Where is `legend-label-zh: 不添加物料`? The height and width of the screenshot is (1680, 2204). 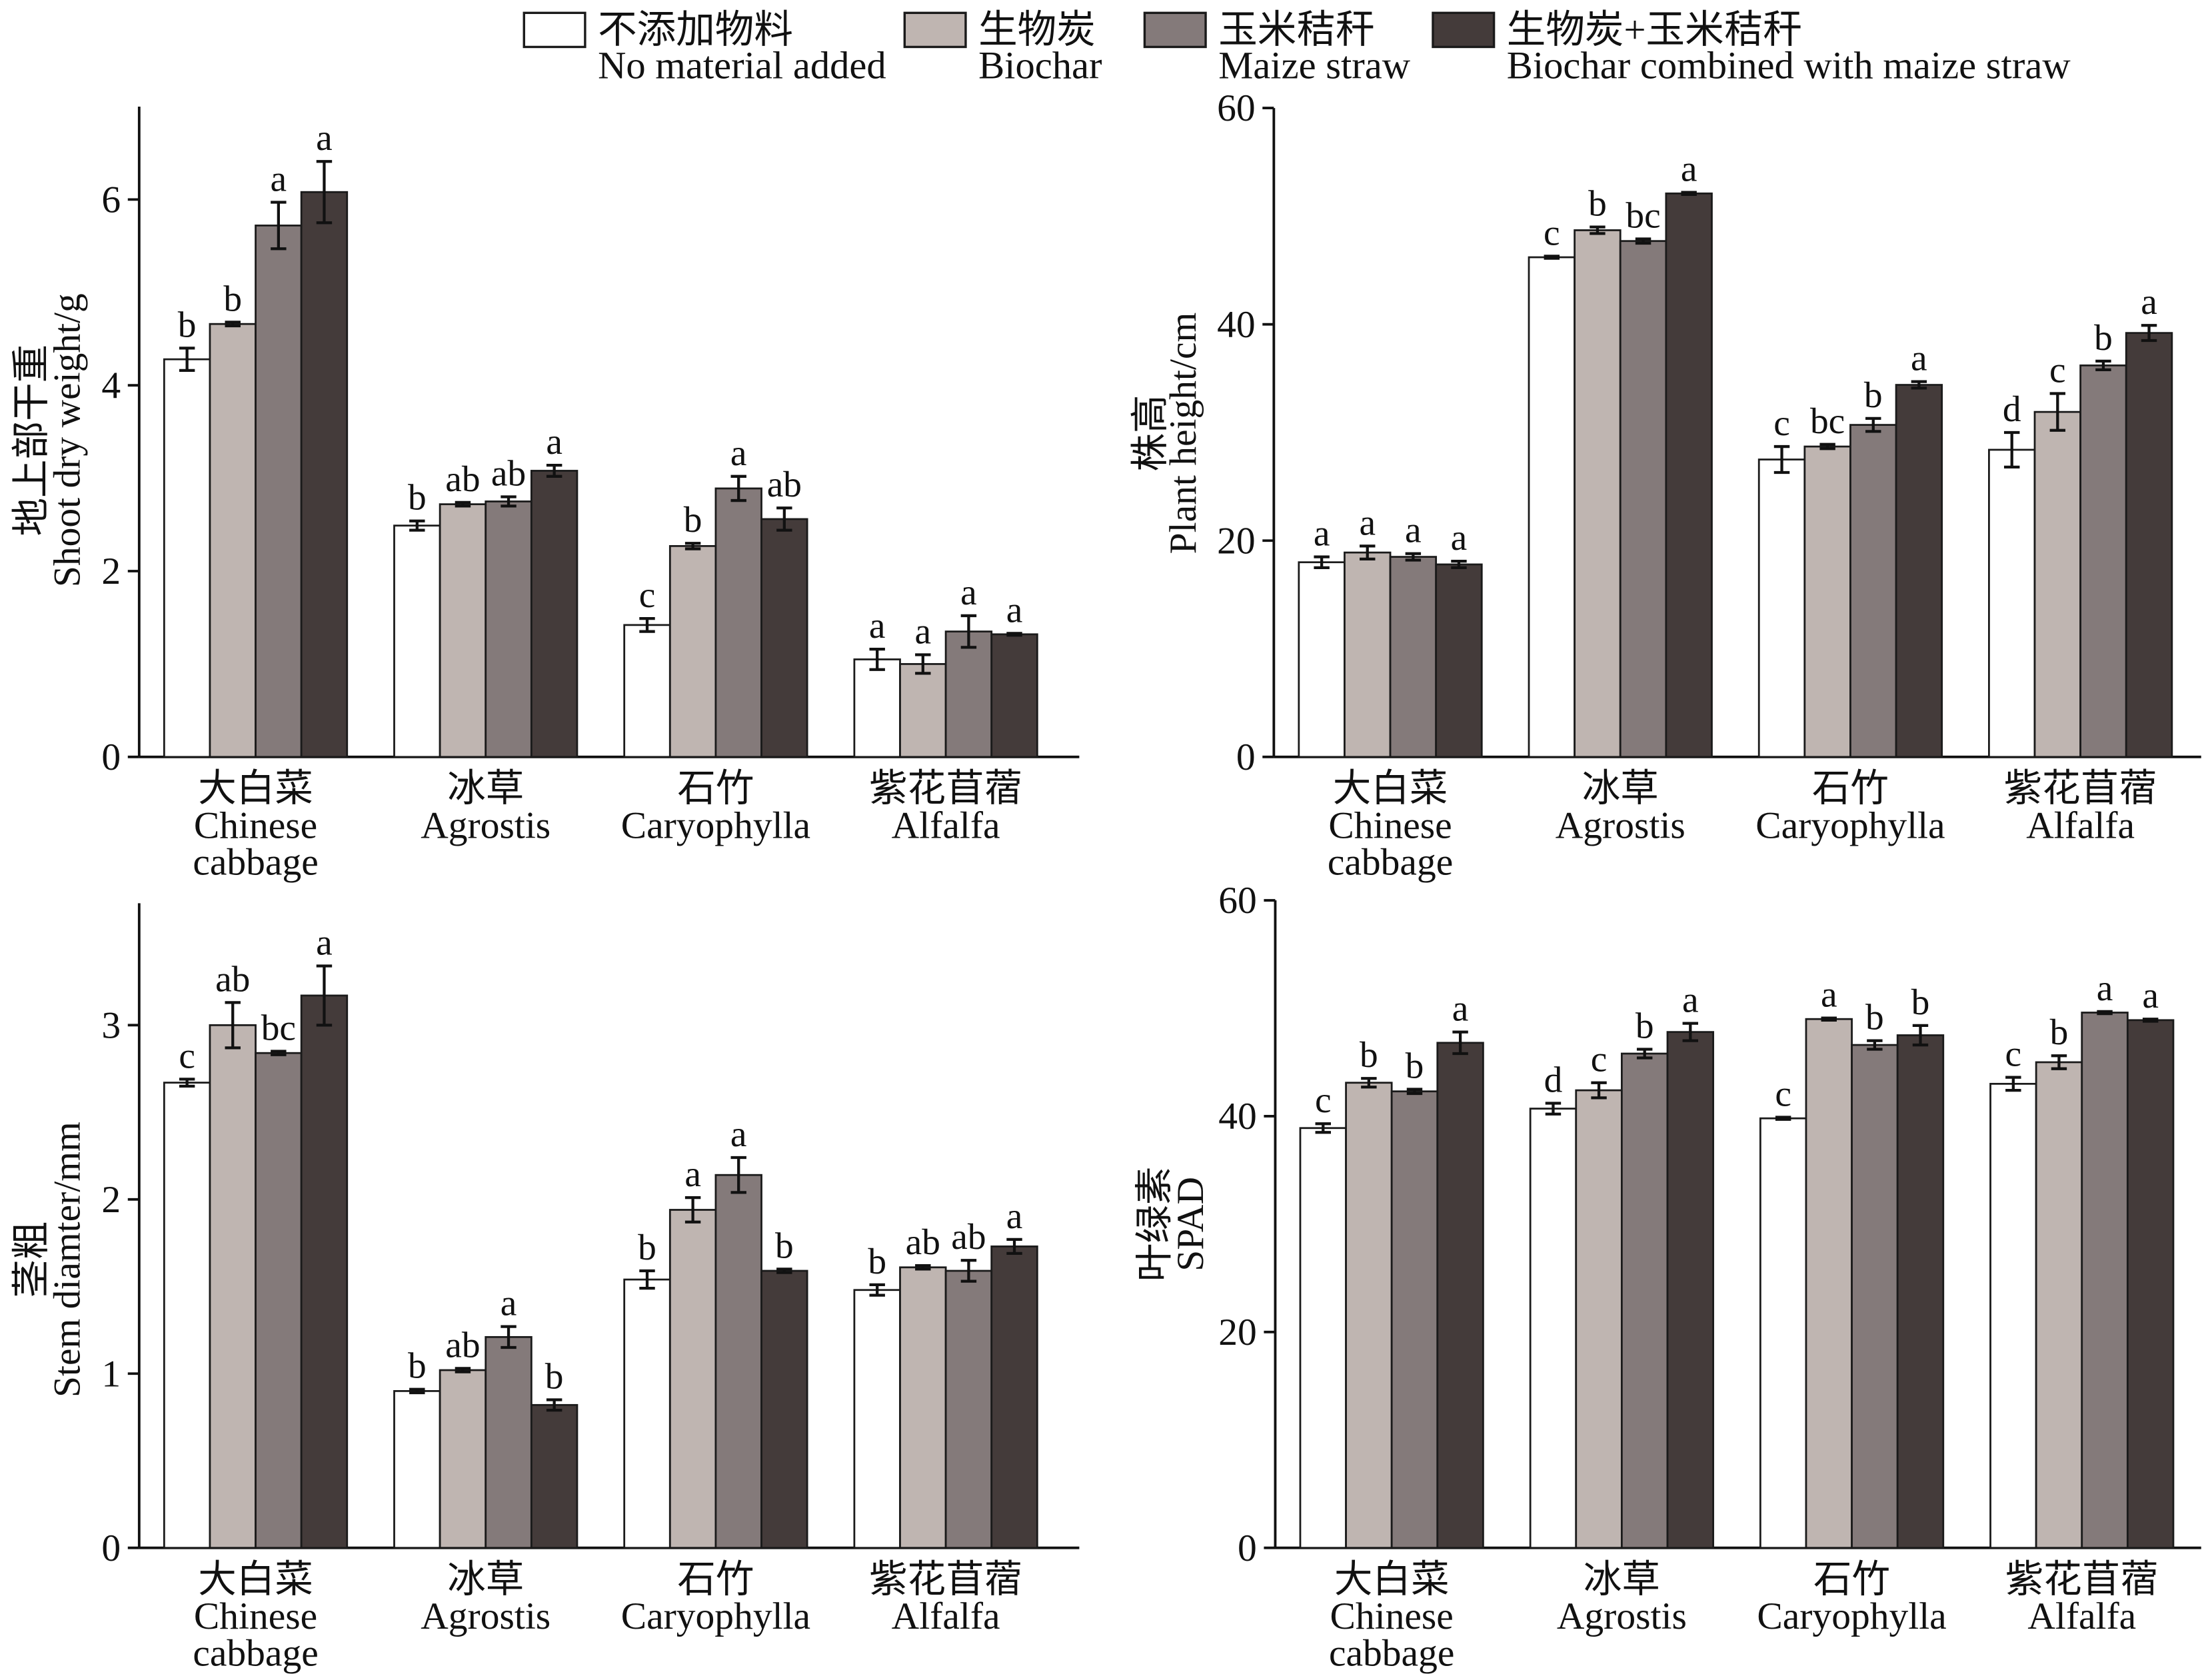
legend-label-zh: 不添加物料 is located at coordinates (695, 29).